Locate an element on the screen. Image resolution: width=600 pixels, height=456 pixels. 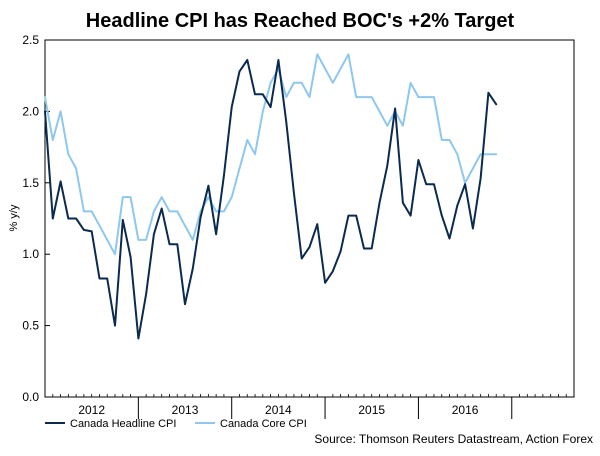
legend-label-canada-core-cpi: Canada Core CPI is located at coordinates (263, 424).